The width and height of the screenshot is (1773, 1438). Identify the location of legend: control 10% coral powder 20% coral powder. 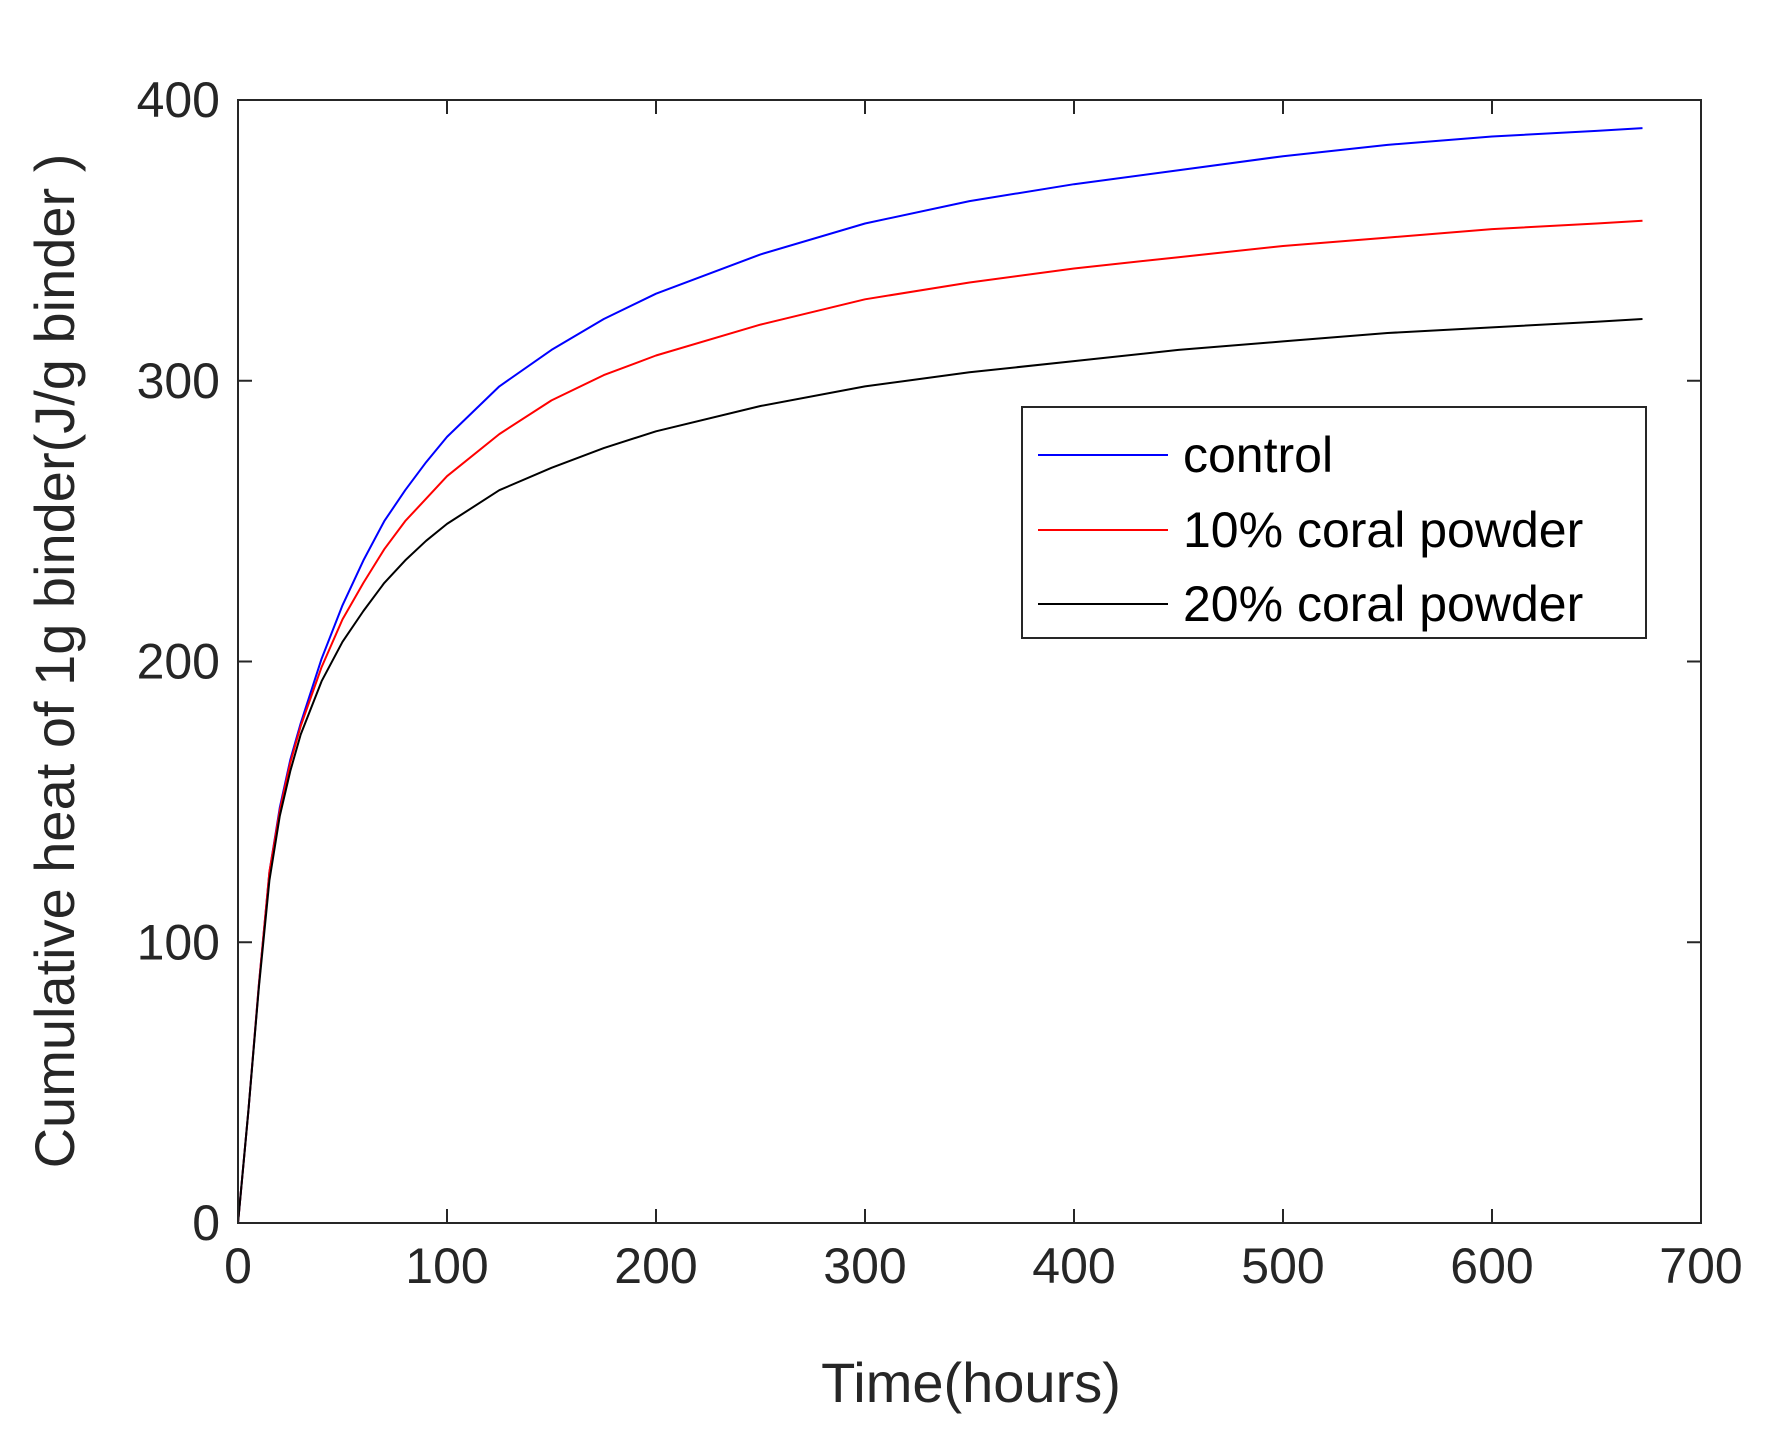
(1334, 522).